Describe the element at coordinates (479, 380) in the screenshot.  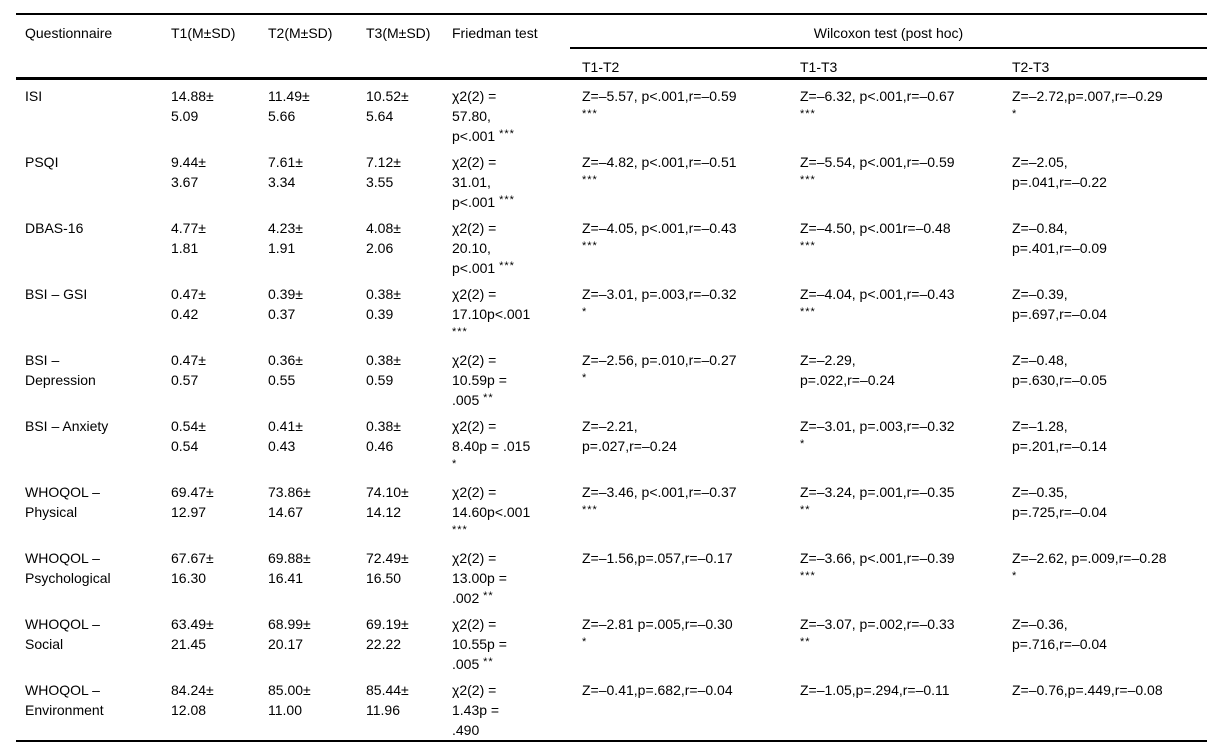
I see `friedman-test-cell: χ2(2) = 10.59p = .005 **` at that location.